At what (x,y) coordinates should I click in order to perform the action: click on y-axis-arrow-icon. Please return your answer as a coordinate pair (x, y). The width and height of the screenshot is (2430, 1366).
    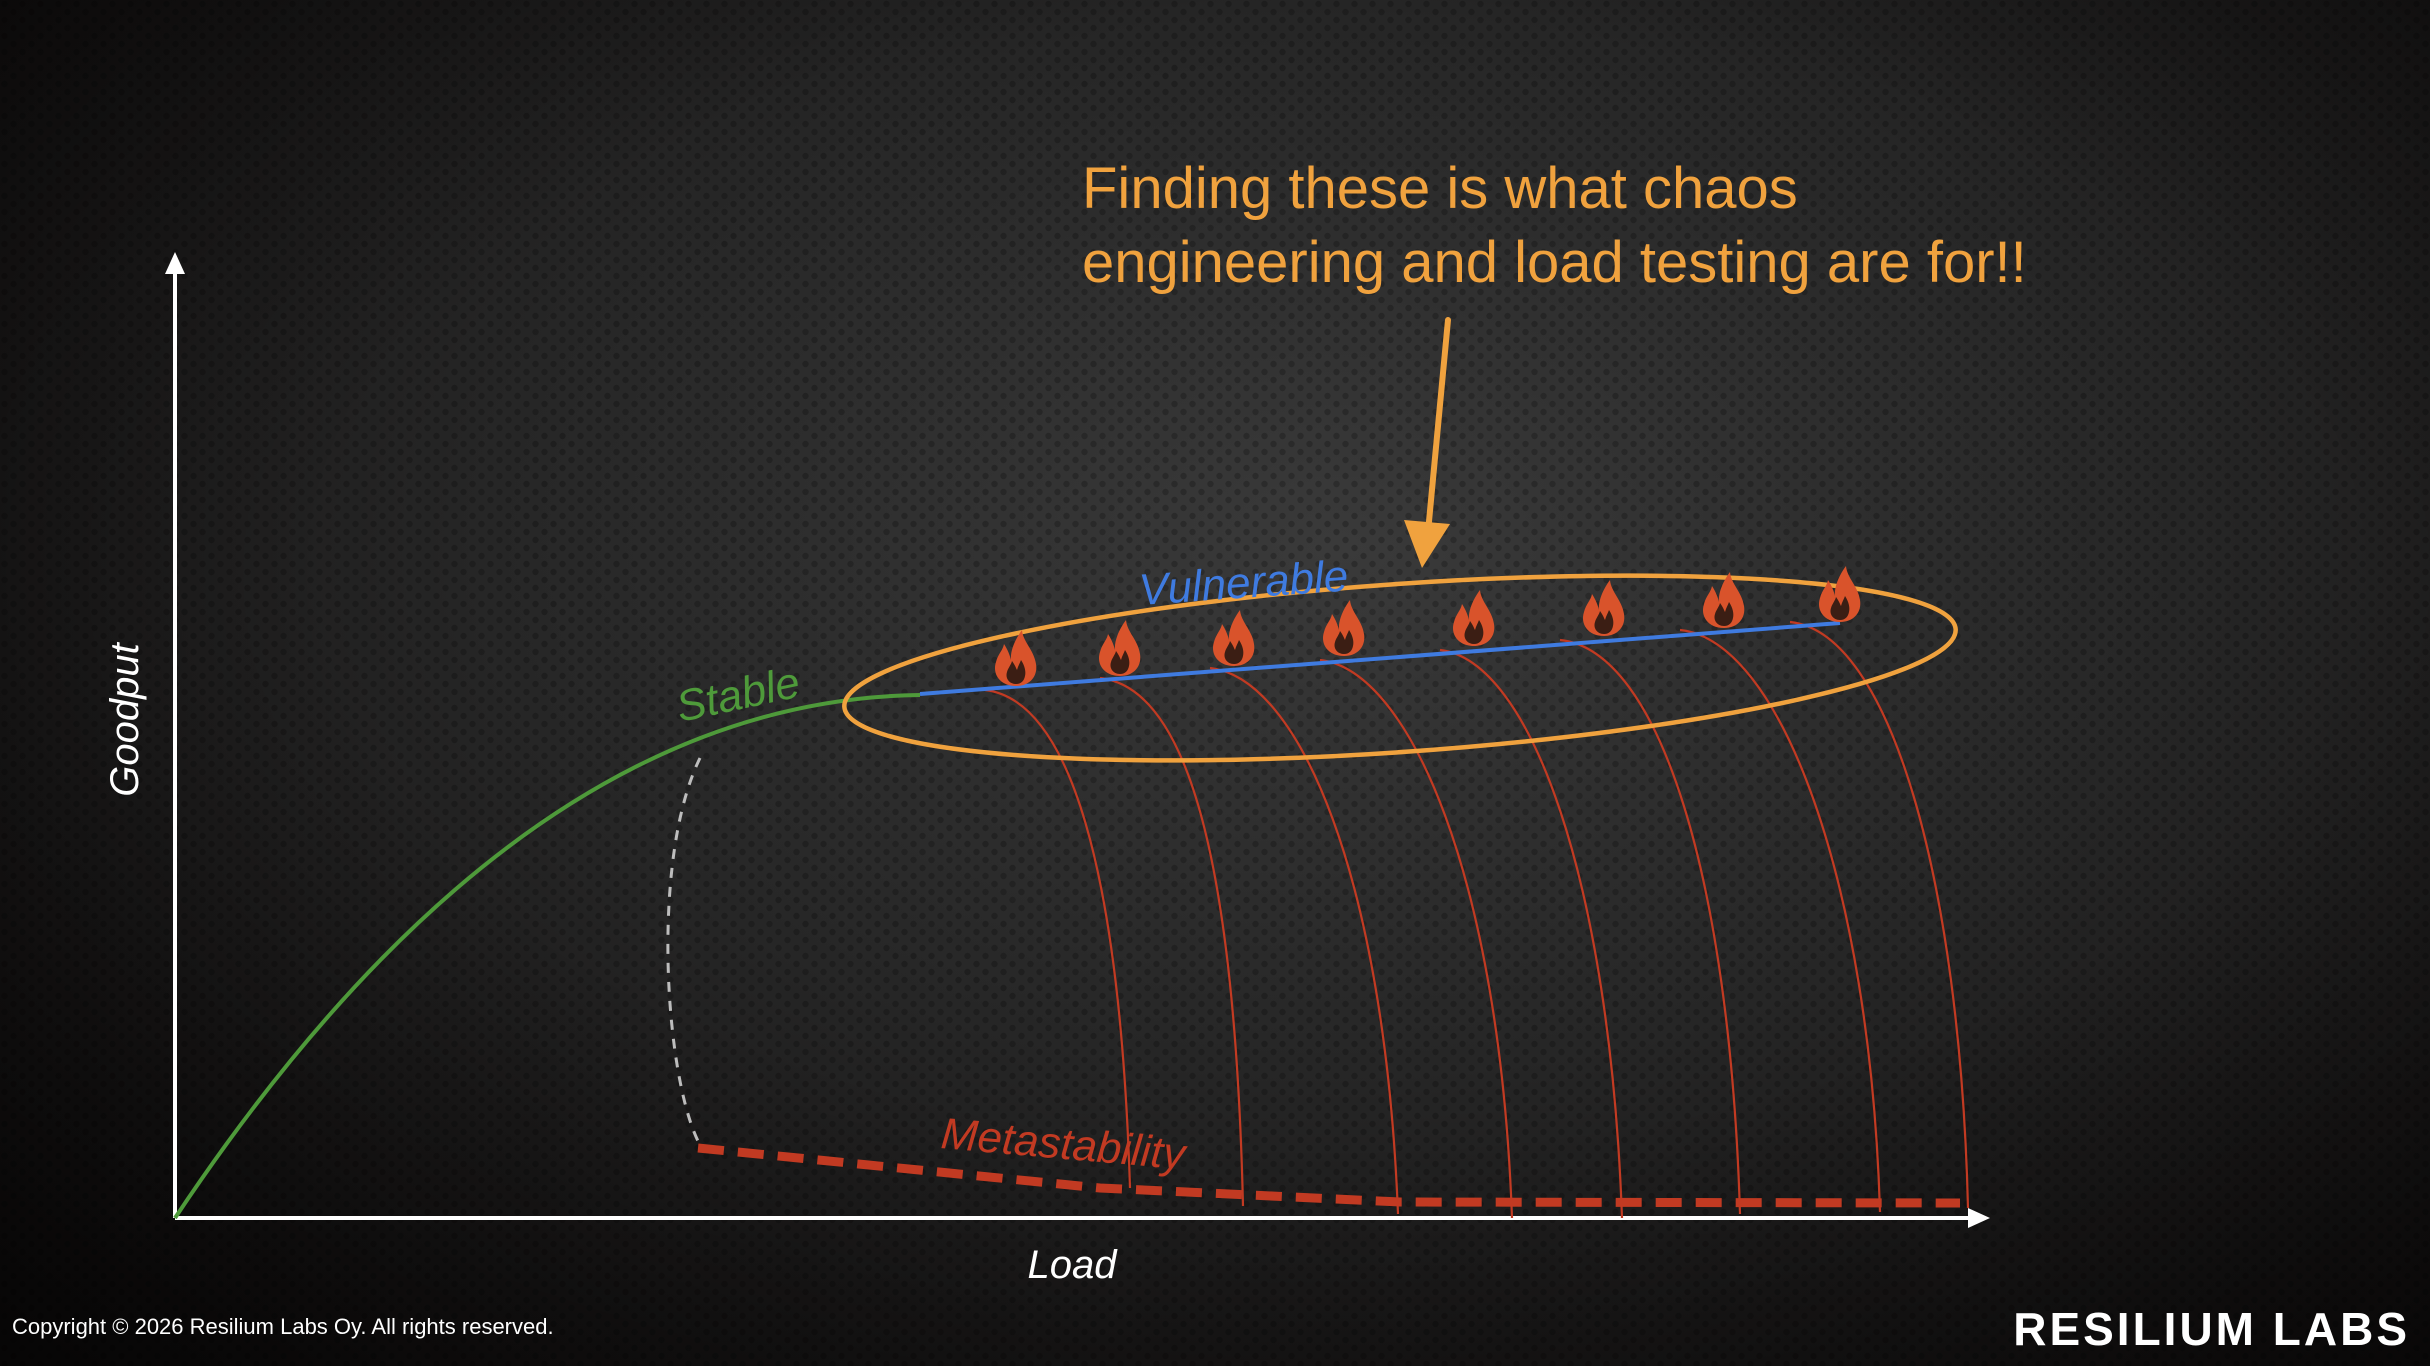
    Looking at the image, I should click on (175, 263).